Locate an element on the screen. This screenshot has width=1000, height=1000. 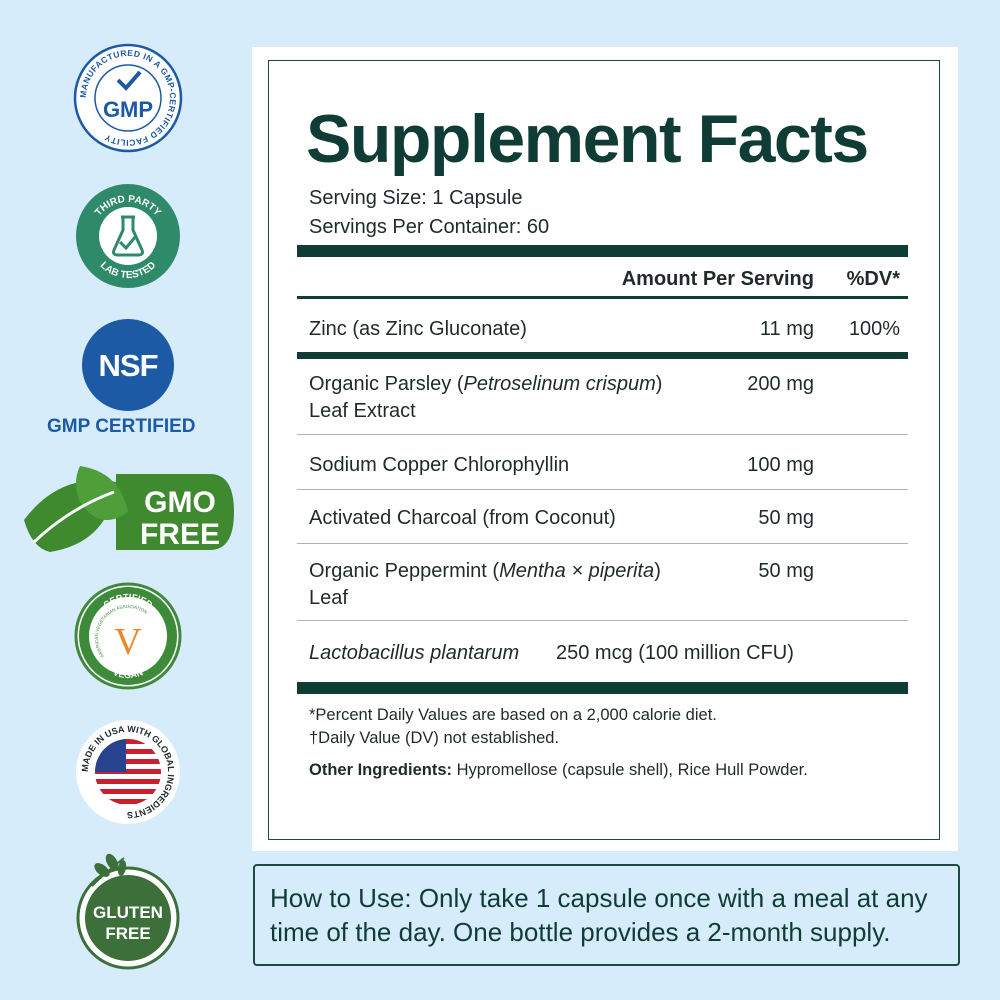
latin-name: Petroselinum crispum is located at coordinates (559, 384).